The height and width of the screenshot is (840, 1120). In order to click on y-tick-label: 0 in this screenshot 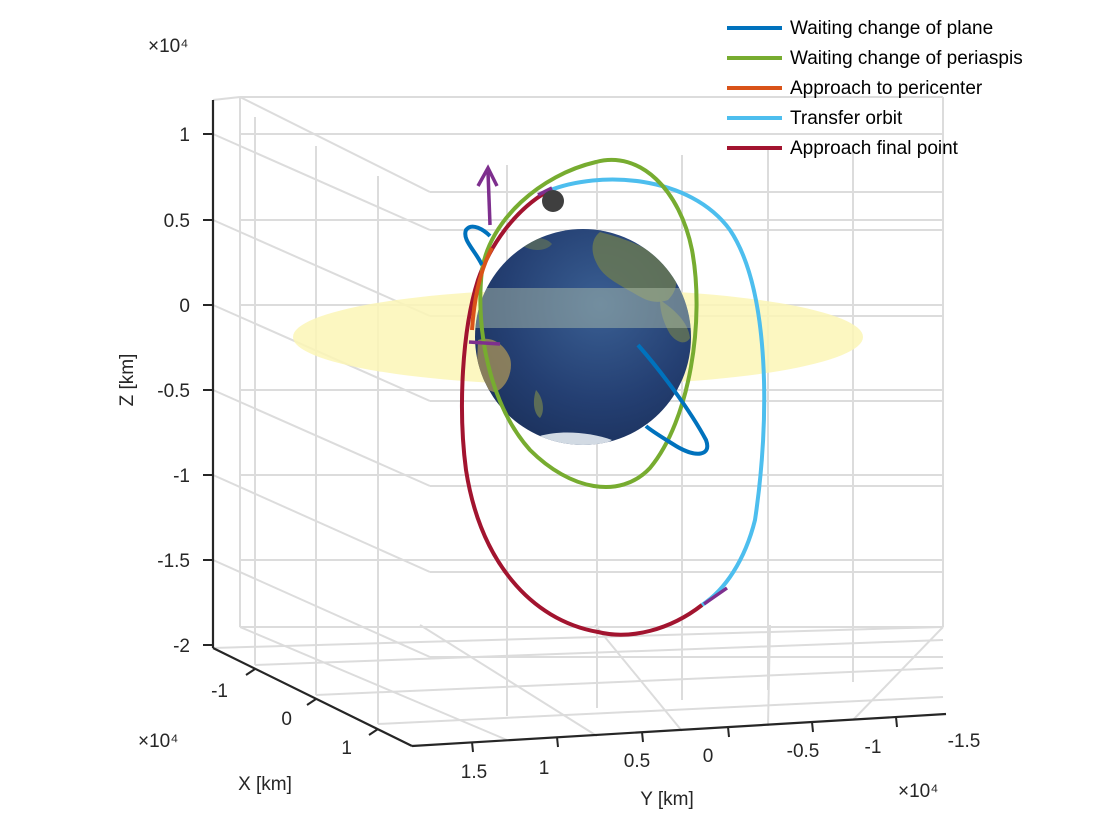, I will do `click(708, 756)`.